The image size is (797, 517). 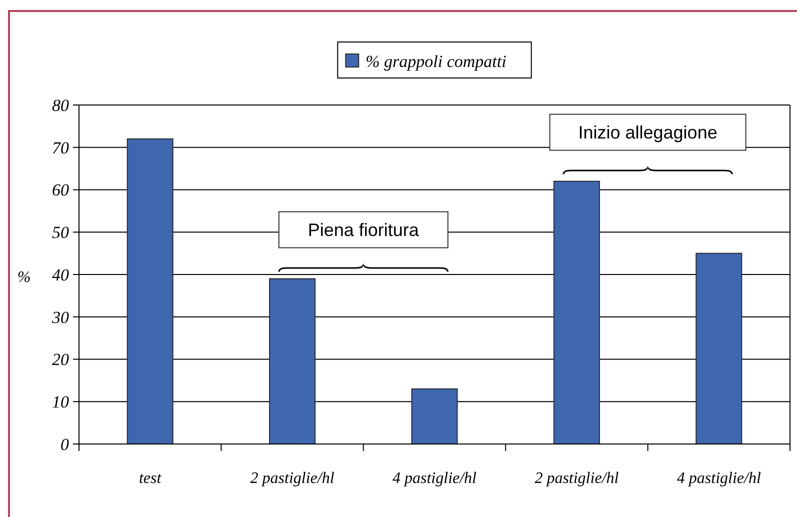 I want to click on annotation: Piena fioritura, so click(x=364, y=230).